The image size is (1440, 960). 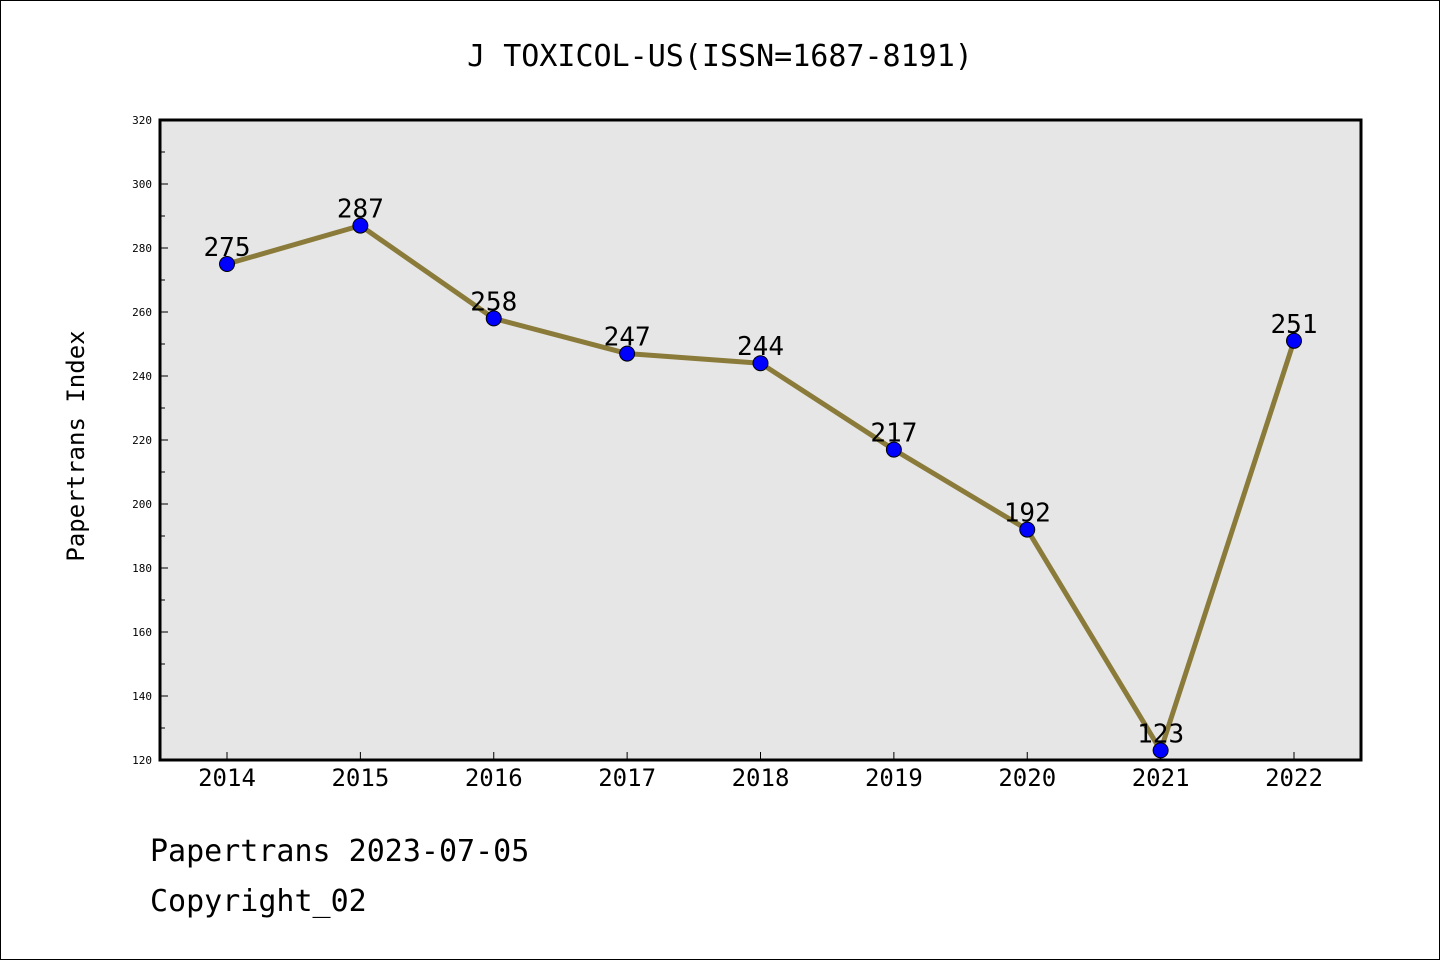 What do you see at coordinates (360, 210) in the screenshot?
I see `data-label: 287` at bounding box center [360, 210].